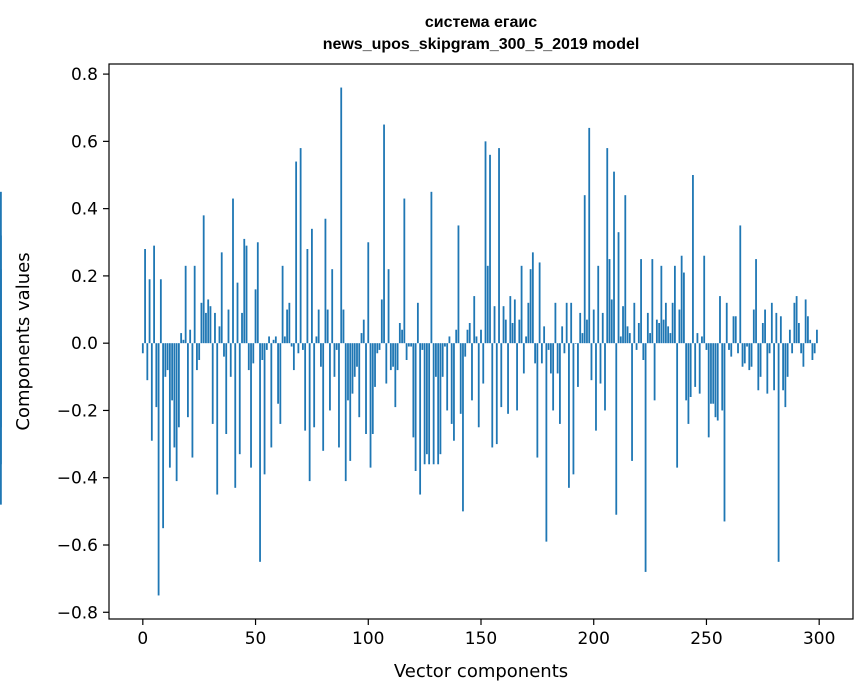  Describe the element at coordinates (77, 411) in the screenshot. I see `y-tick-label: −0.2` at that location.